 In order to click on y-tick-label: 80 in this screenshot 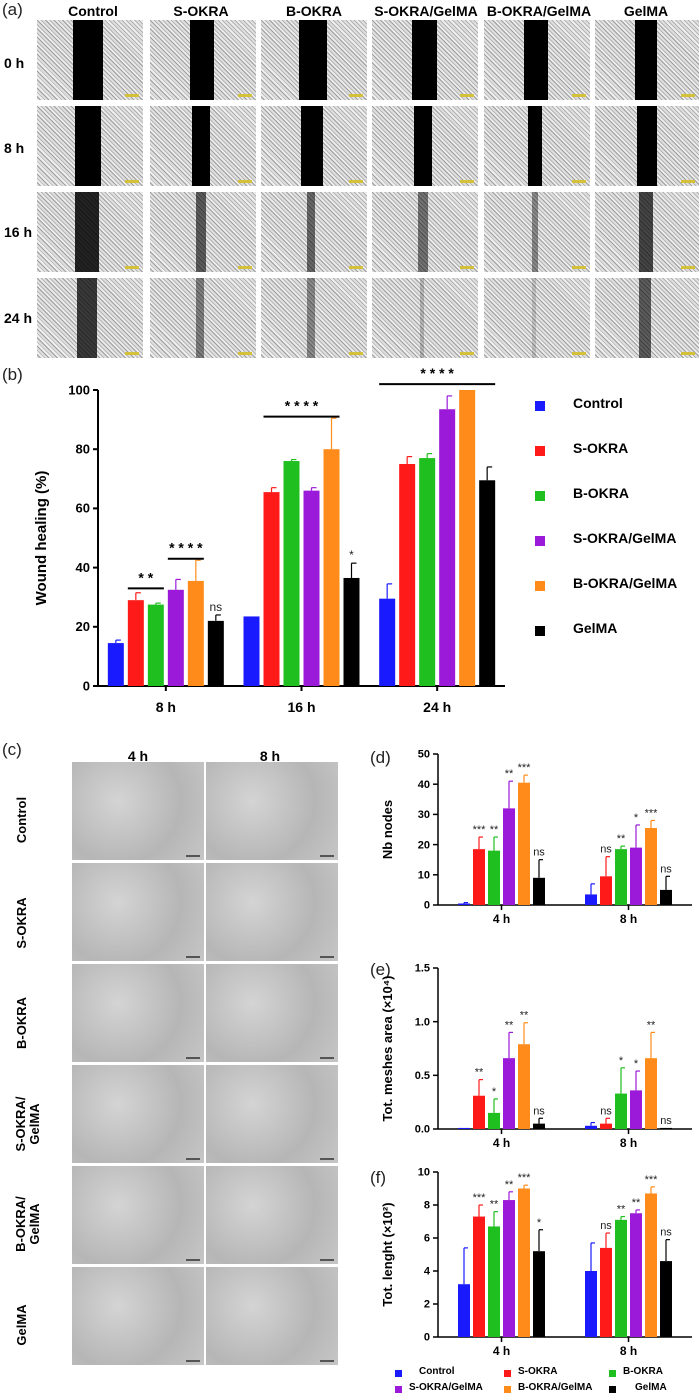, I will do `click(83, 449)`.